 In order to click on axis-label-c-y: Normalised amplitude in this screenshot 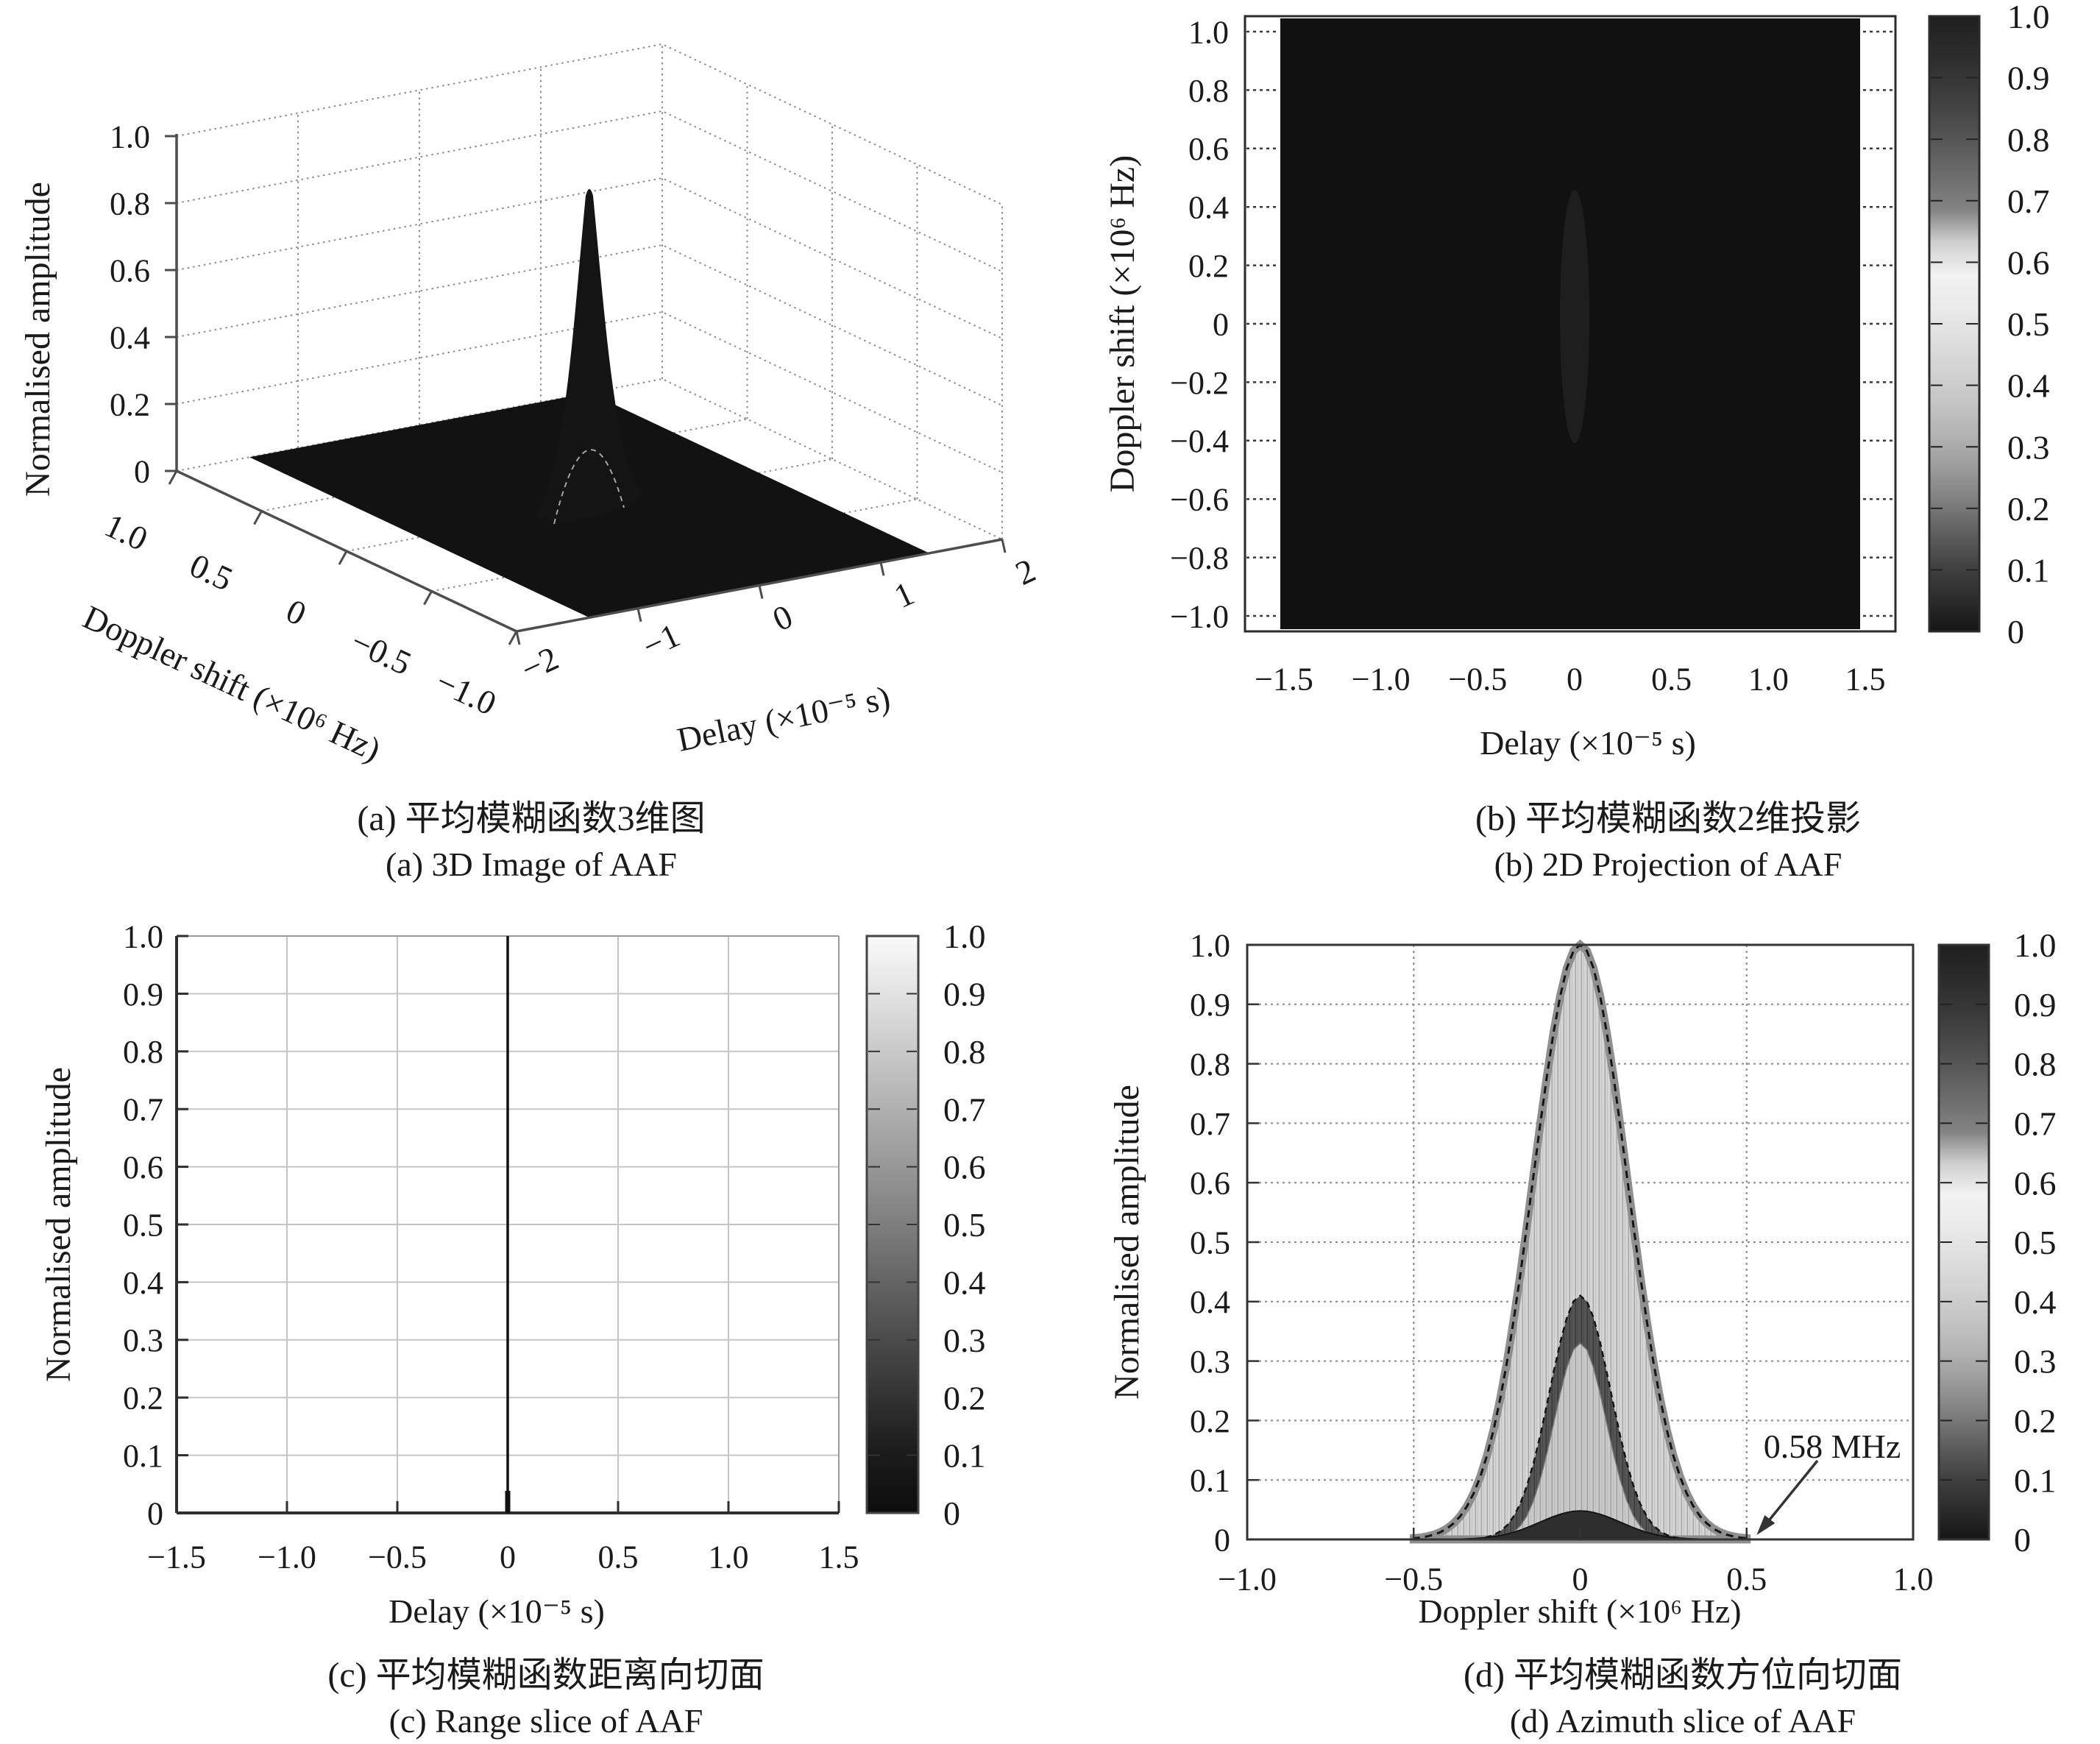, I will do `click(58, 1224)`.